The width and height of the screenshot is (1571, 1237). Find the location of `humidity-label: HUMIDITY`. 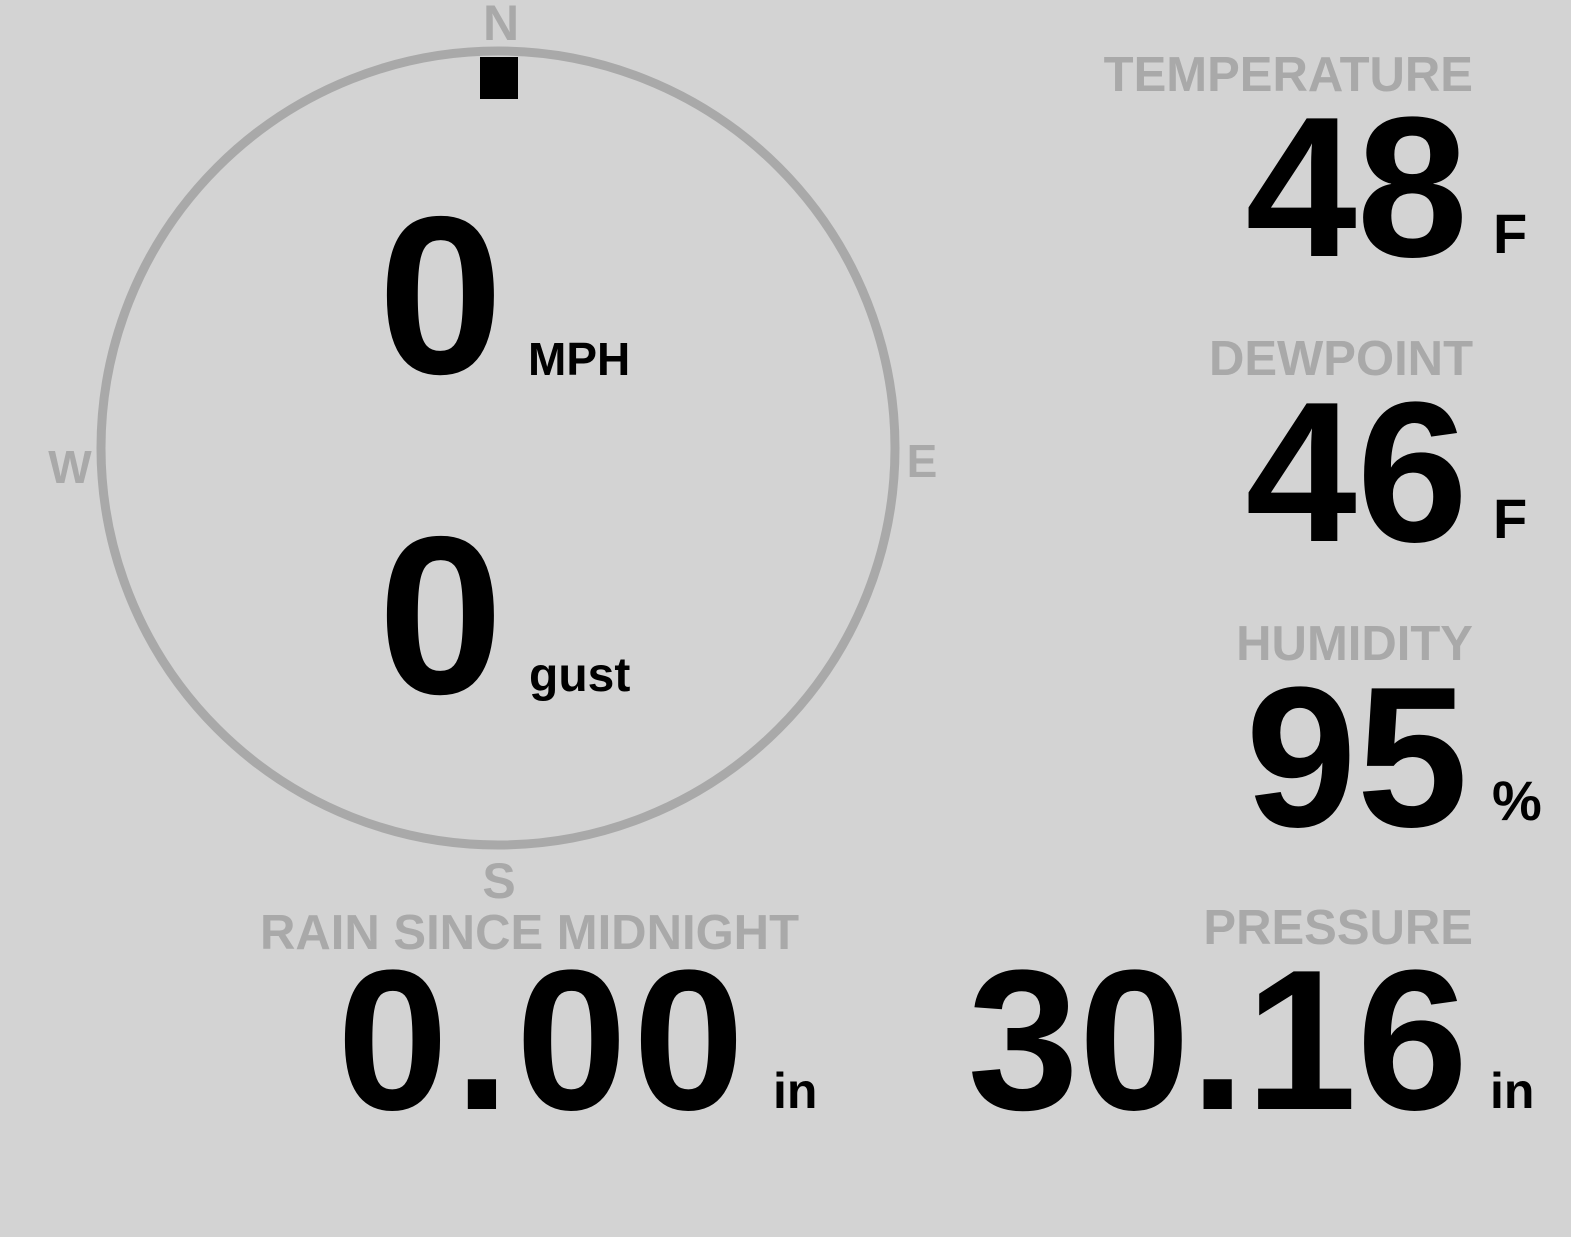

humidity-label: HUMIDITY is located at coordinates (1354, 644).